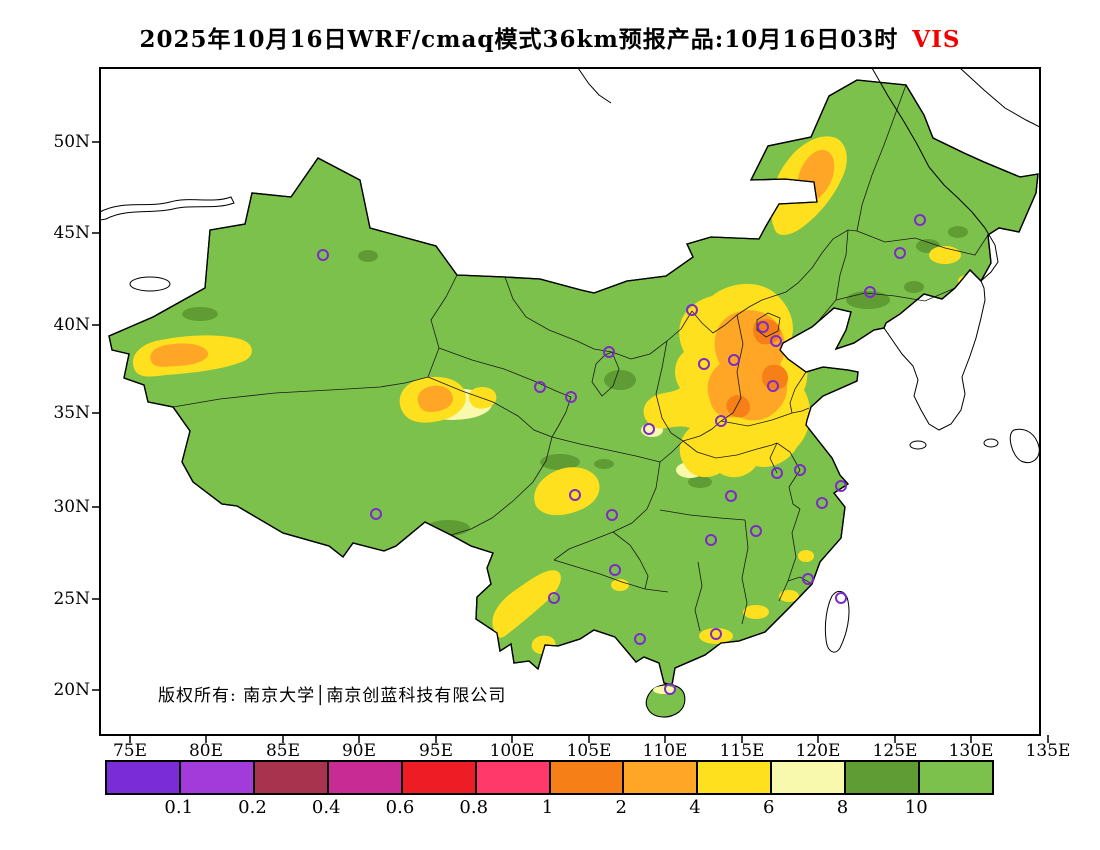  What do you see at coordinates (519, 39) in the screenshot?
I see `title-text: 2025年10月16日WRF/cmaq模式36km预报产品:10月16日03时` at bounding box center [519, 39].